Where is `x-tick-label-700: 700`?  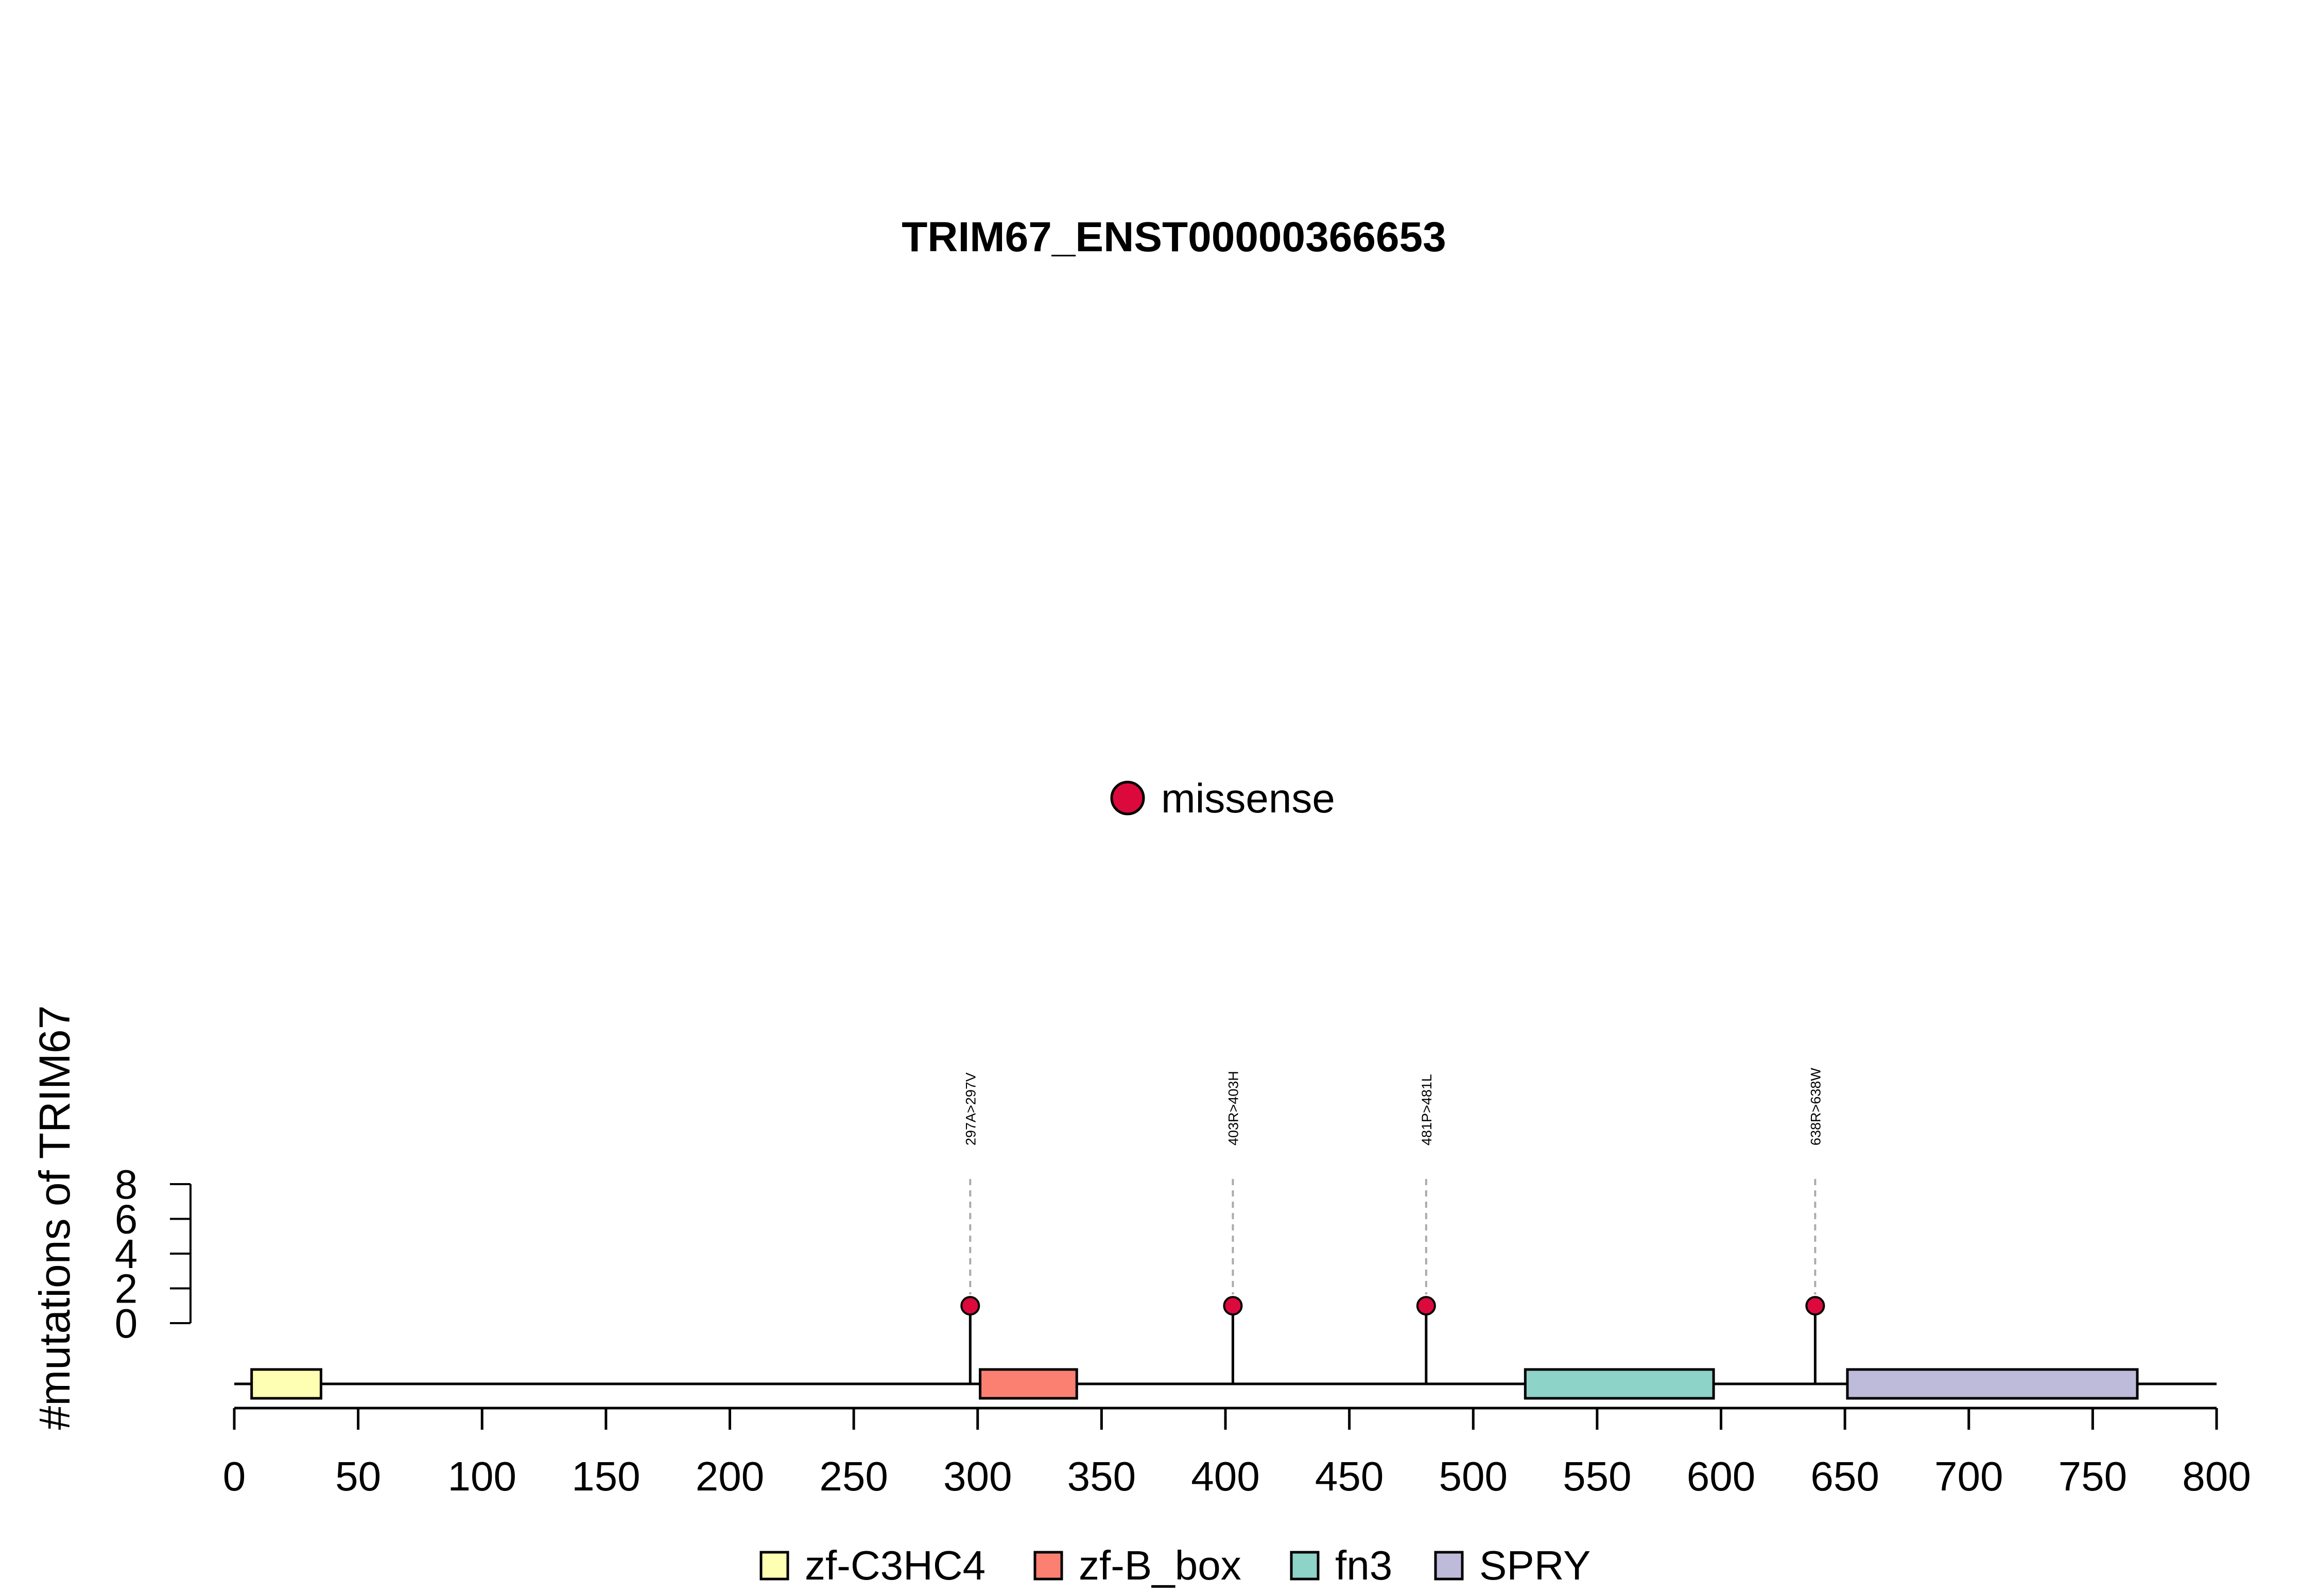 x-tick-label-700: 700 is located at coordinates (1968, 1476).